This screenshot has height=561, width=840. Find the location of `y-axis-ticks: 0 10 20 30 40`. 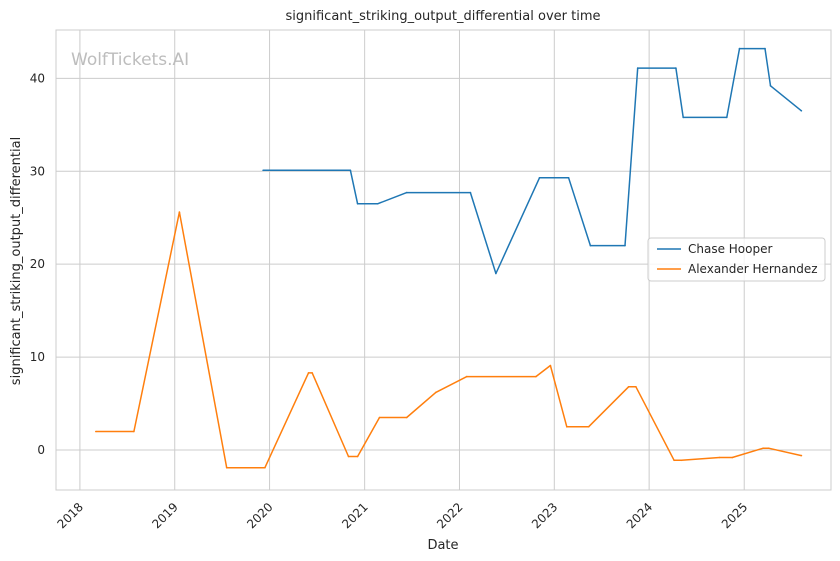

y-axis-ticks: 0 10 20 30 40 is located at coordinates (37, 264).